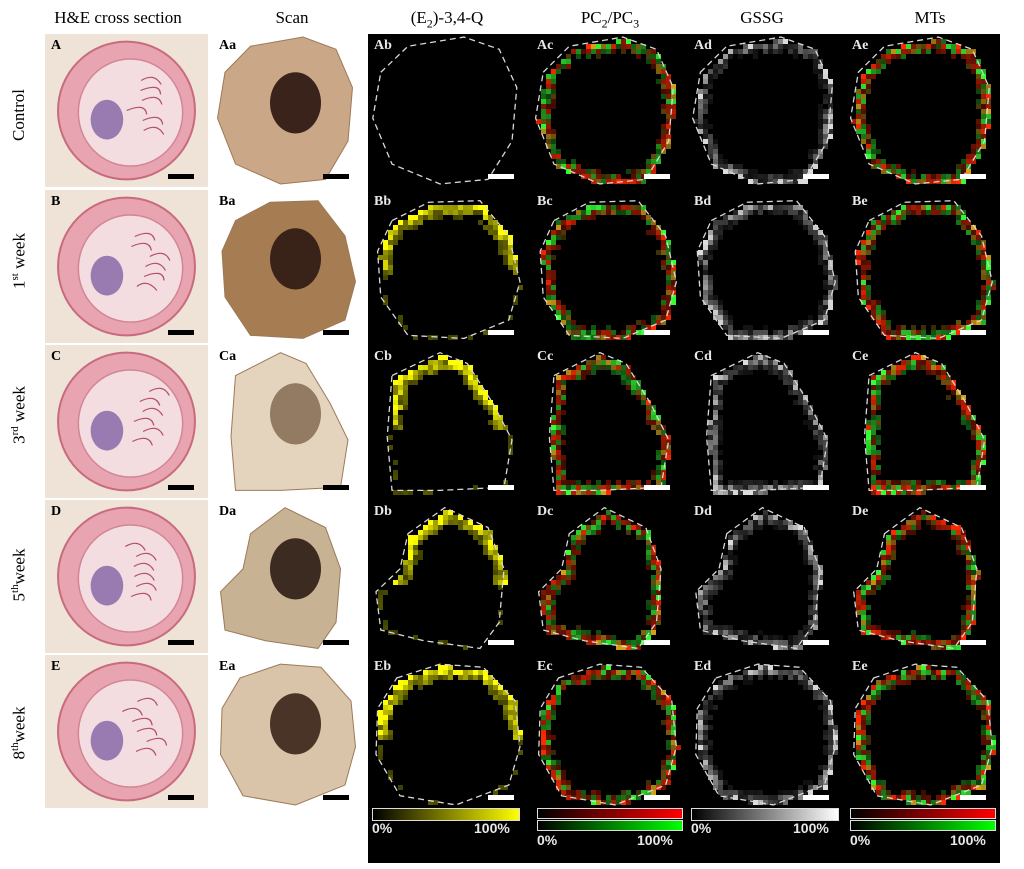 This screenshot has width=1024, height=869. Describe the element at coordinates (295, 103) in the screenshot. I see `scan-core` at that location.